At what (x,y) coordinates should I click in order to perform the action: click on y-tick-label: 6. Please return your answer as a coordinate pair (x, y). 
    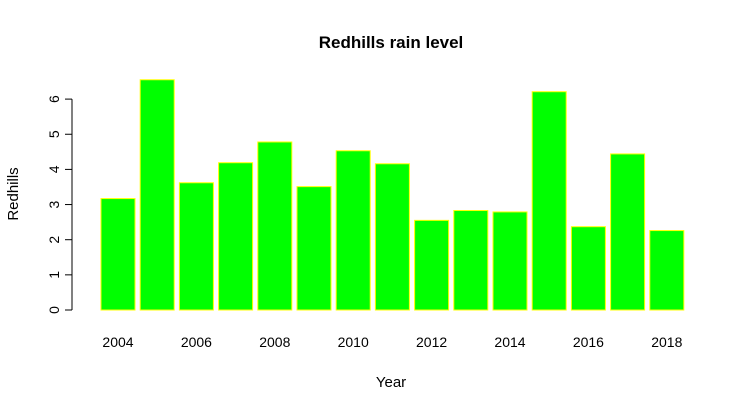
    Looking at the image, I should click on (54, 99).